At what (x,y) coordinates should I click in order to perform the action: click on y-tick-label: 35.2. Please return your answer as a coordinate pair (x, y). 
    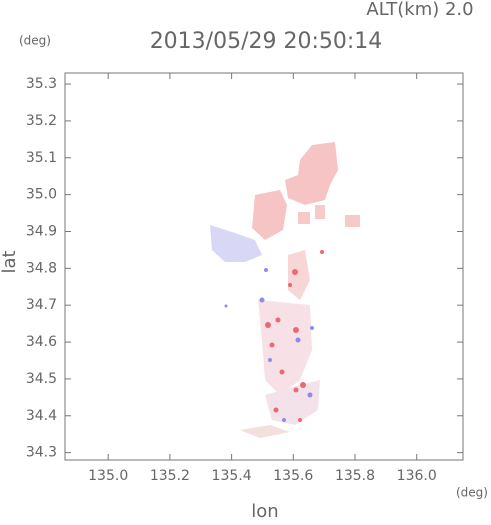
    Looking at the image, I should click on (41, 121).